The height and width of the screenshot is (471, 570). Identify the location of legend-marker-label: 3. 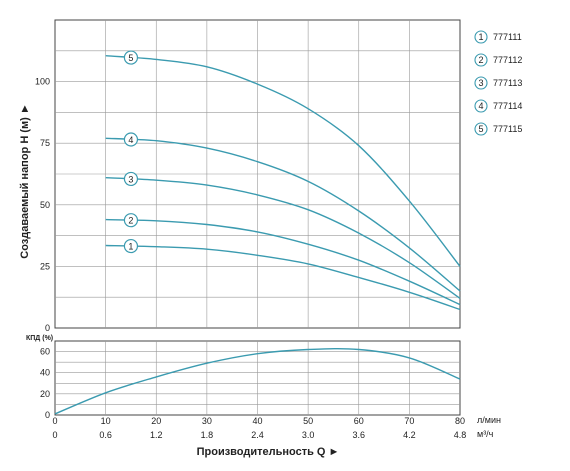
(480, 83).